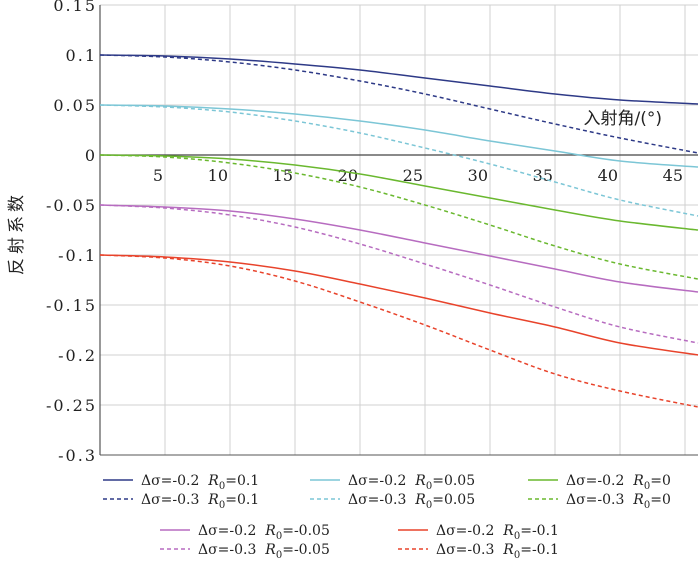 This screenshot has width=700, height=571. Describe the element at coordinates (75, 105) in the screenshot. I see `y-tick-label: 0.05` at that location.